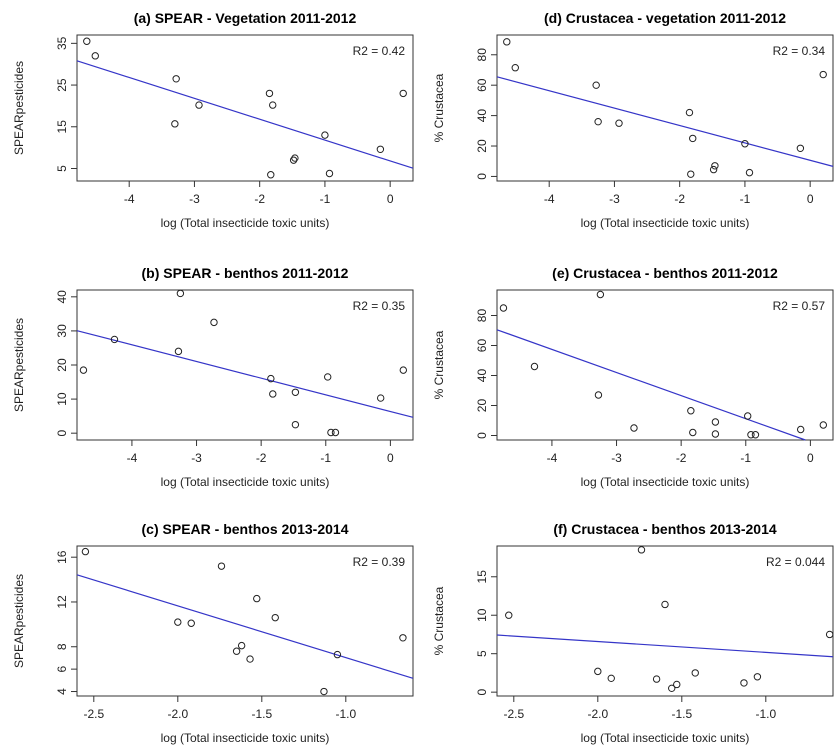 The height and width of the screenshot is (755, 836). I want to click on panel-d-y-tick-label: 20, so click(482, 146).